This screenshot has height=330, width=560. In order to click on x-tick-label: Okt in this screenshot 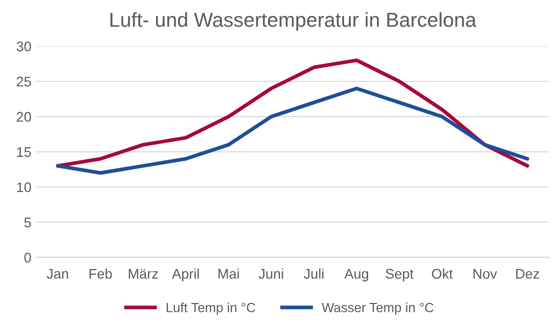, I will do `click(442, 273)`.